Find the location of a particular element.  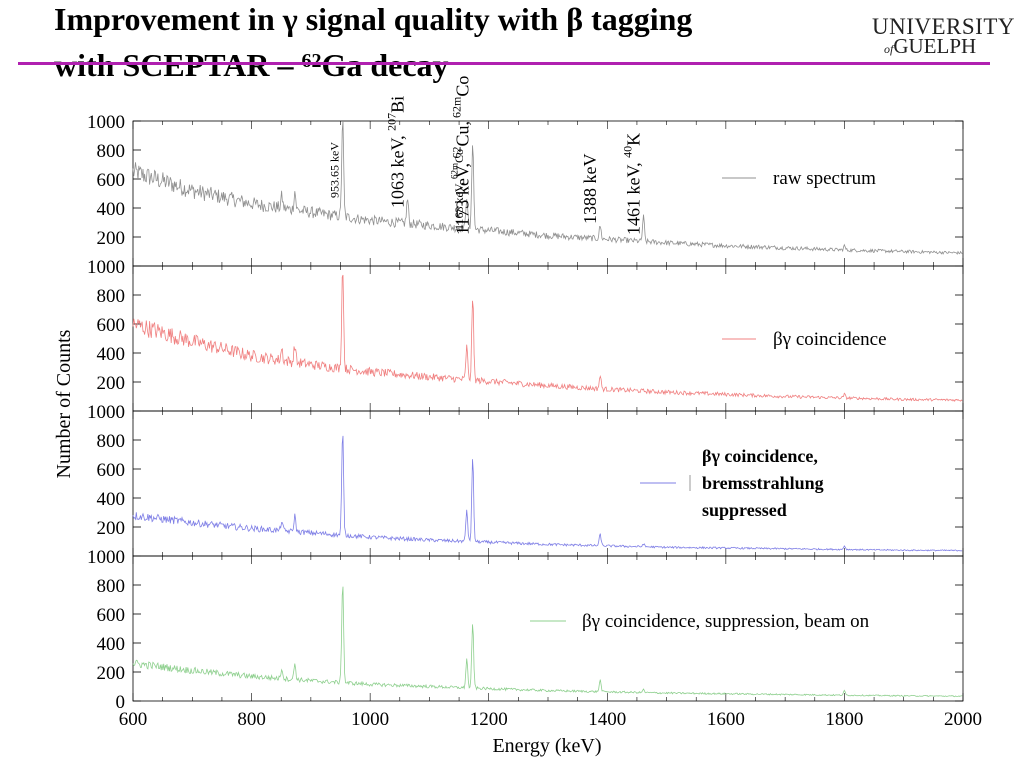

x-tick-label: 1400 is located at coordinates (607, 719).